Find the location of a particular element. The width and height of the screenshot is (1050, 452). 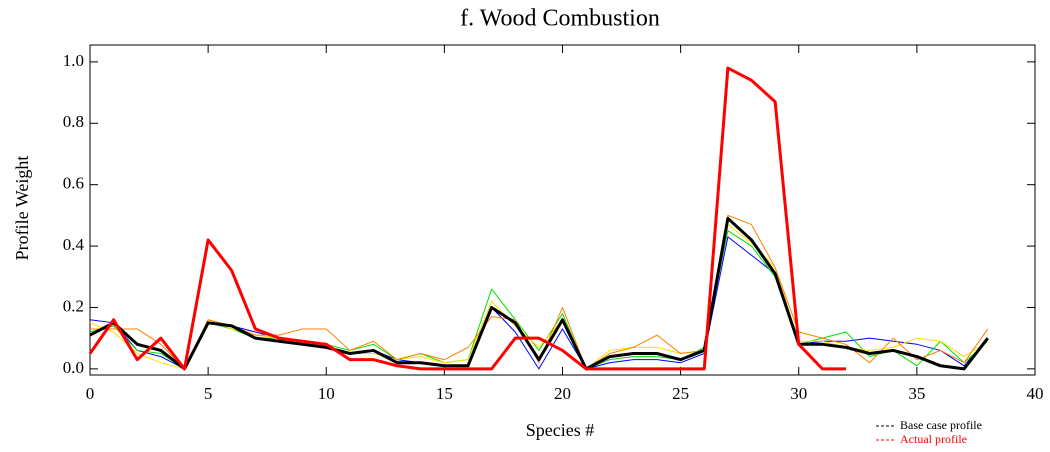

y-tick-label: 0.2 is located at coordinates (73, 305).